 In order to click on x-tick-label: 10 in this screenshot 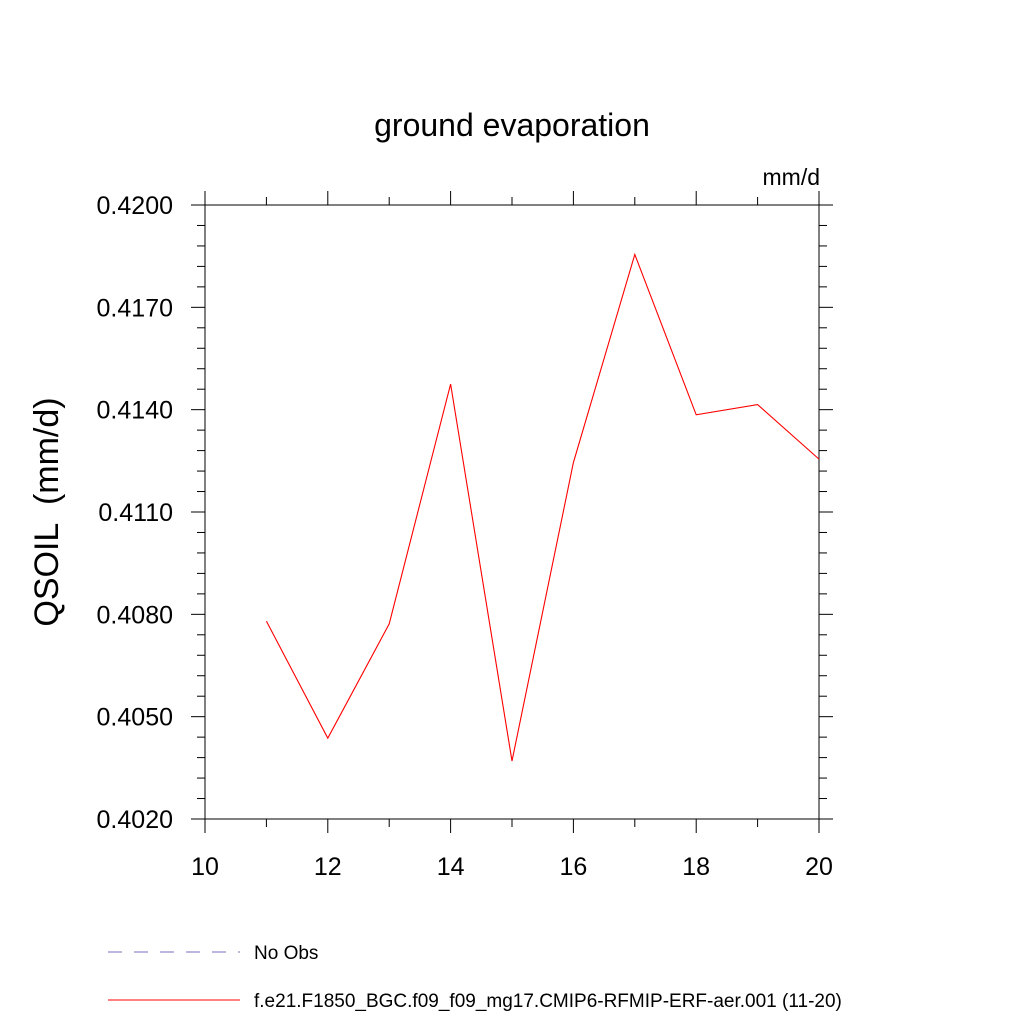, I will do `click(205, 867)`.